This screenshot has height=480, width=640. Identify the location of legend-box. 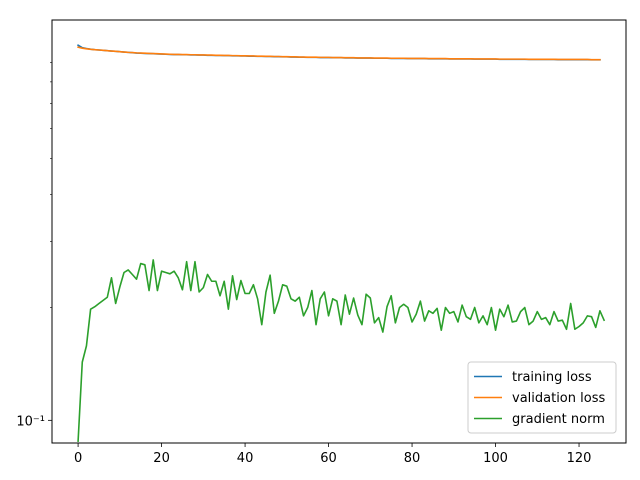
(542, 397).